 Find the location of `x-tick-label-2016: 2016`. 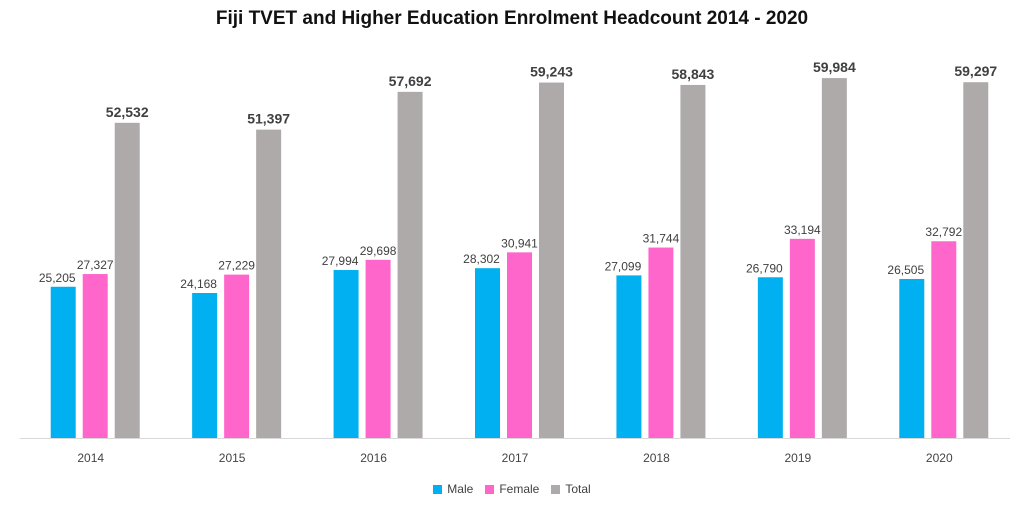

x-tick-label-2016: 2016 is located at coordinates (373, 458).